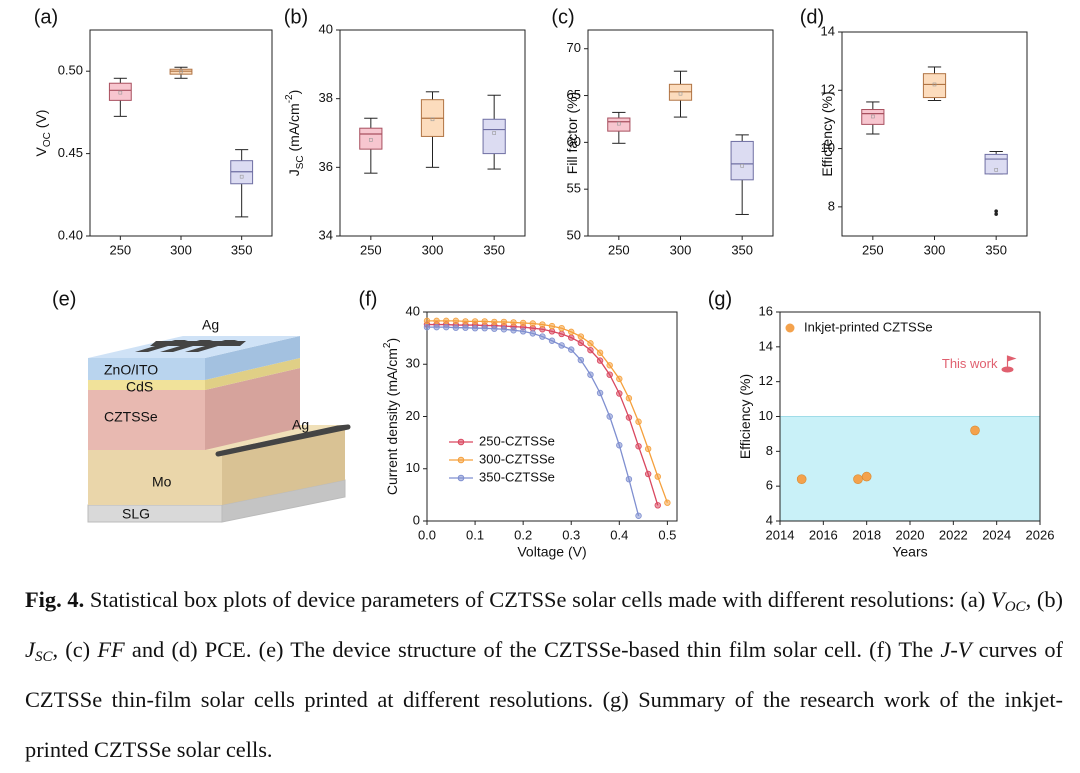 This screenshot has width=1080, height=773. Describe the element at coordinates (70, 152) in the screenshot. I see `y-tick-label: 0.45` at that location.